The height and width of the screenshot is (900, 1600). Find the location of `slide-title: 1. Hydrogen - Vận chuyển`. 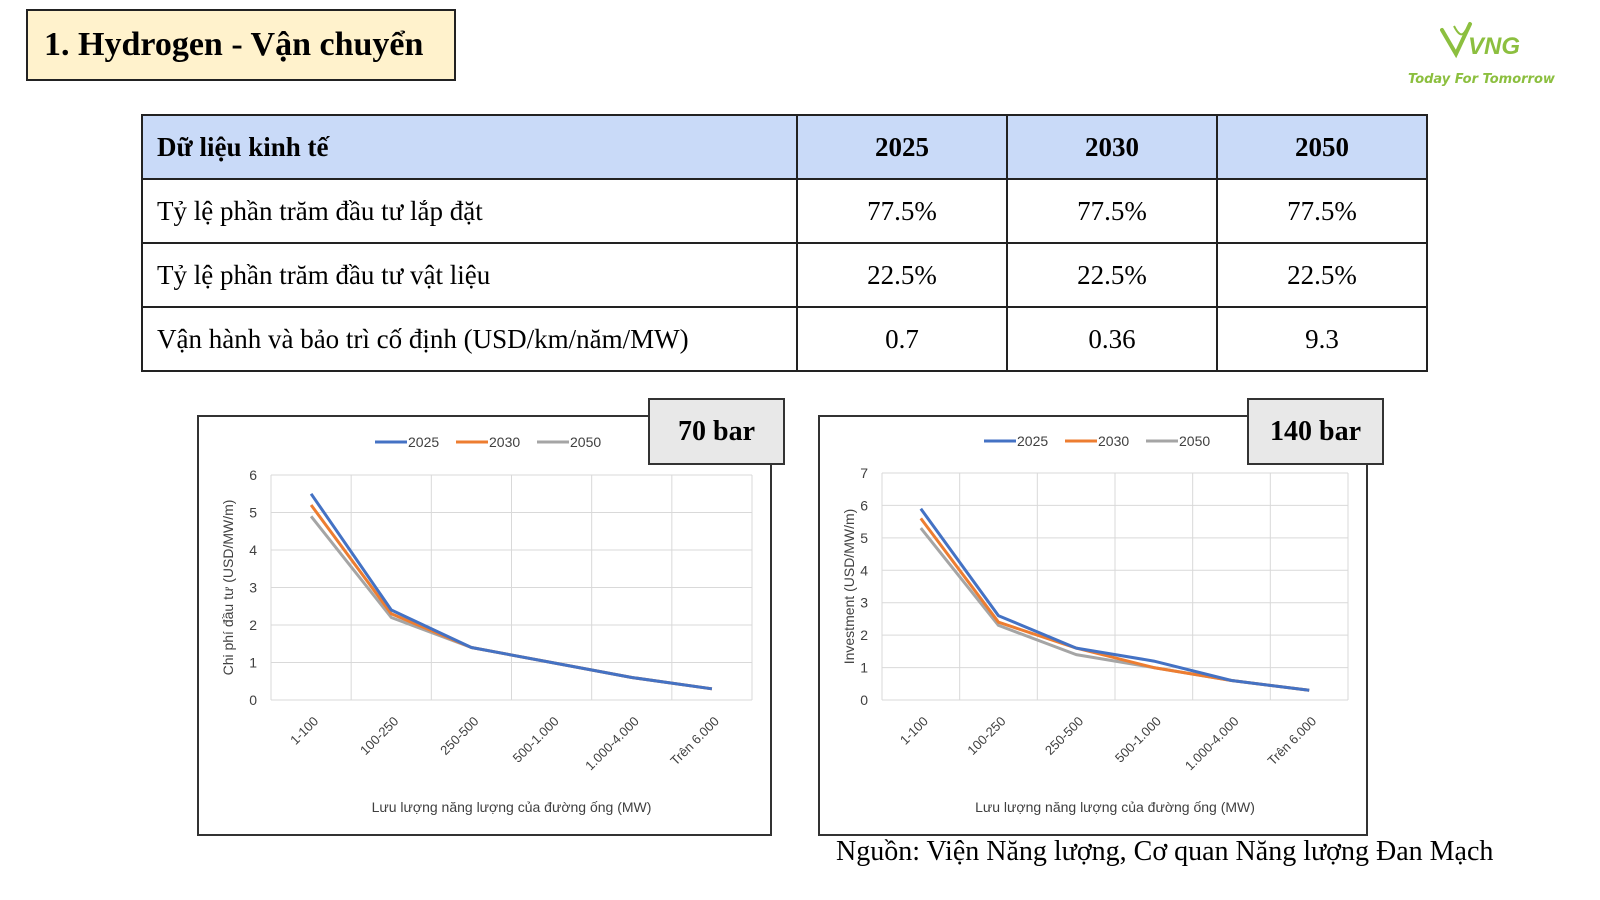

slide-title: 1. Hydrogen - Vận chuyển is located at coordinates (234, 44).